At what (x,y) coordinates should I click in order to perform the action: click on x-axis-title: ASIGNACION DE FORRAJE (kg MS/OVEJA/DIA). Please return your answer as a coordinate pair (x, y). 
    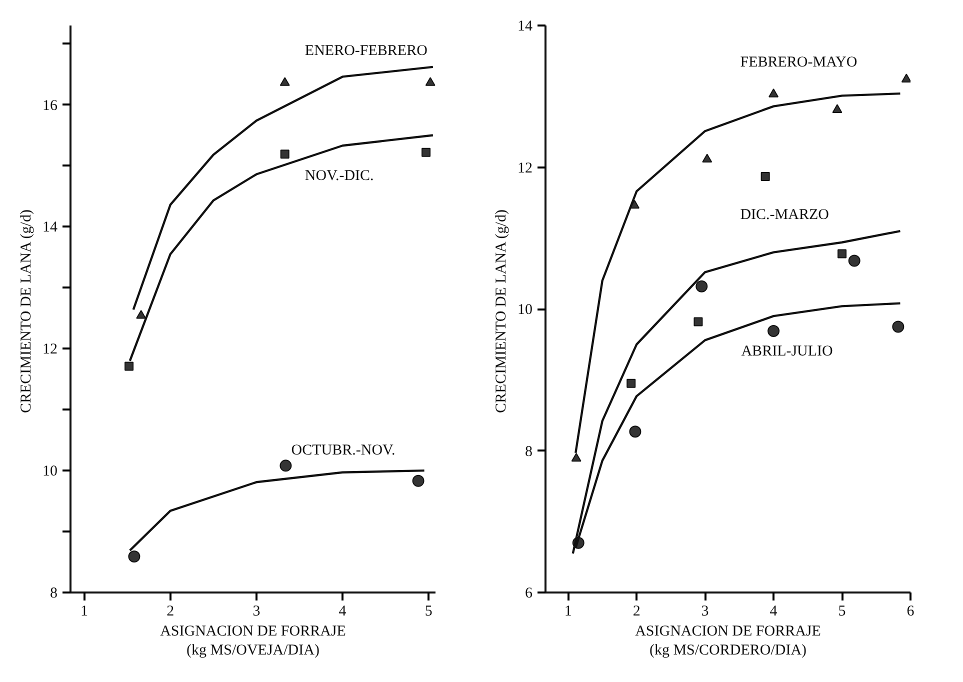
    Looking at the image, I should click on (253, 641).